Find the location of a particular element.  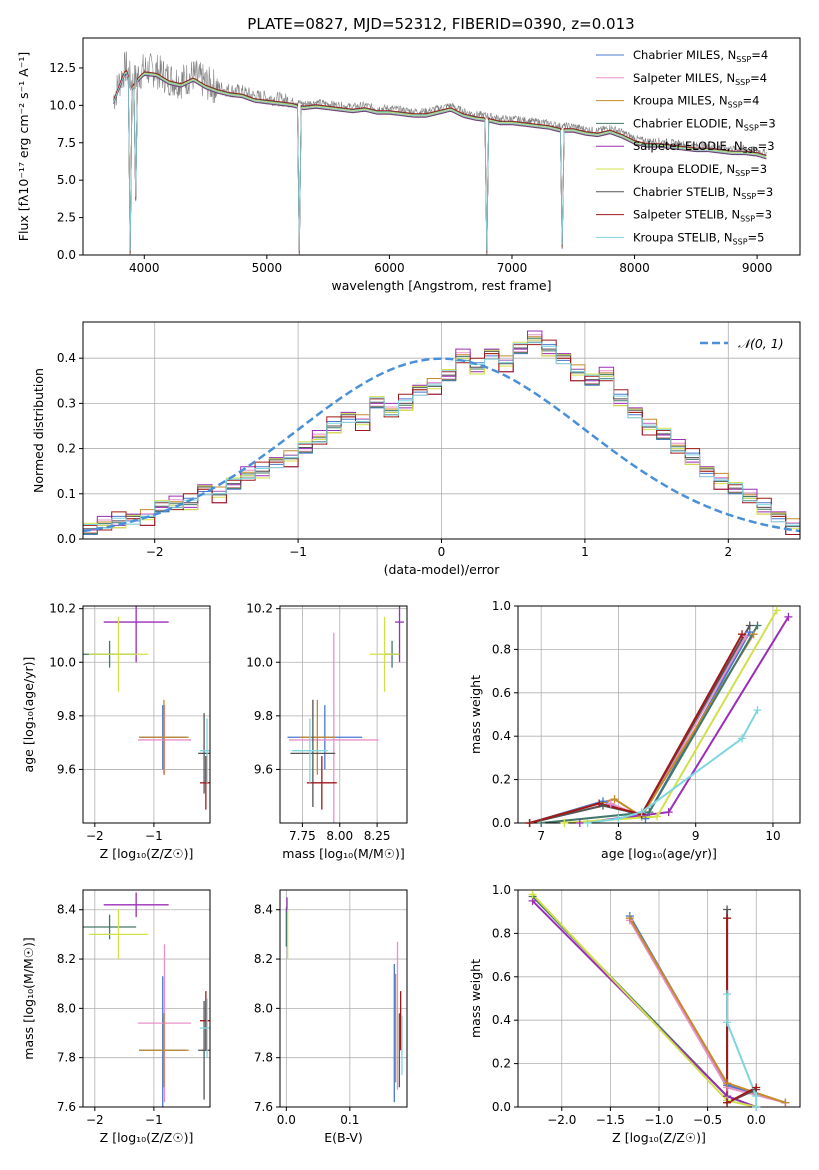

y-tick-label: 10.0 is located at coordinates (259, 662).